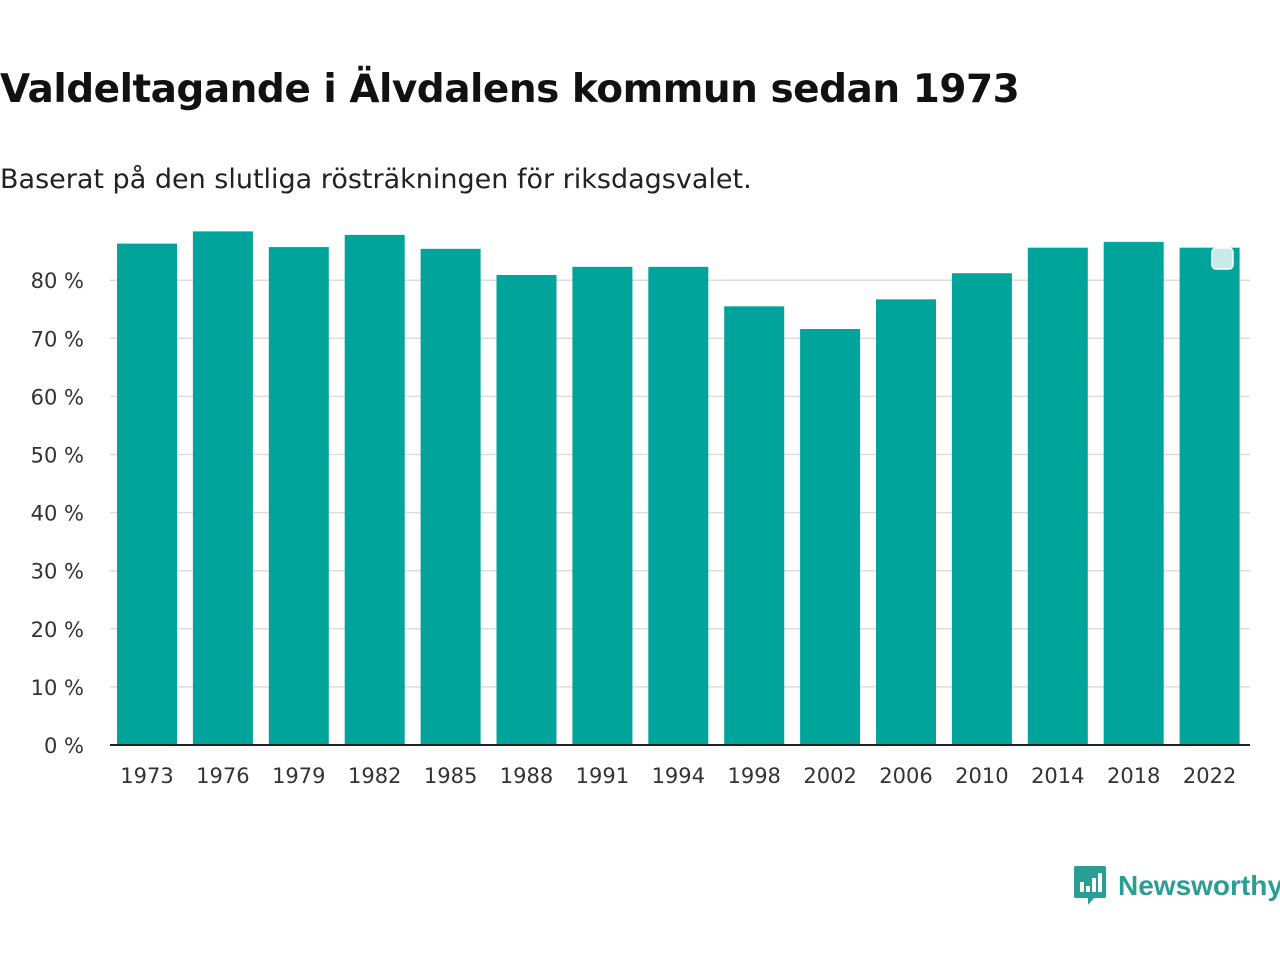  Describe the element at coordinates (526, 776) in the screenshot. I see `x-tick-label: 1988` at that location.